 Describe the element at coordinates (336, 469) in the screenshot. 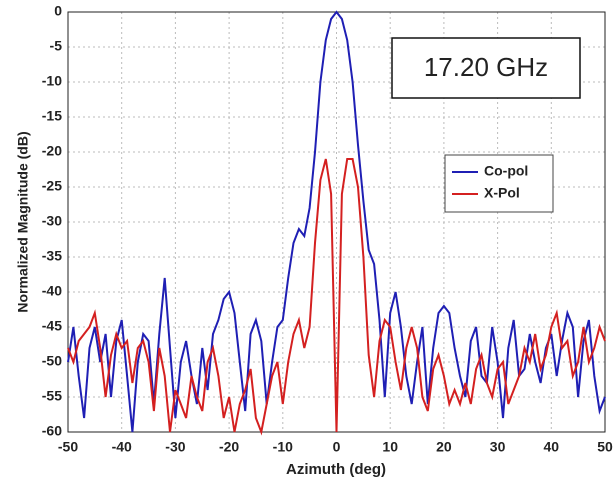

I see `x-axis-label: Azimuth (deg)` at that location.